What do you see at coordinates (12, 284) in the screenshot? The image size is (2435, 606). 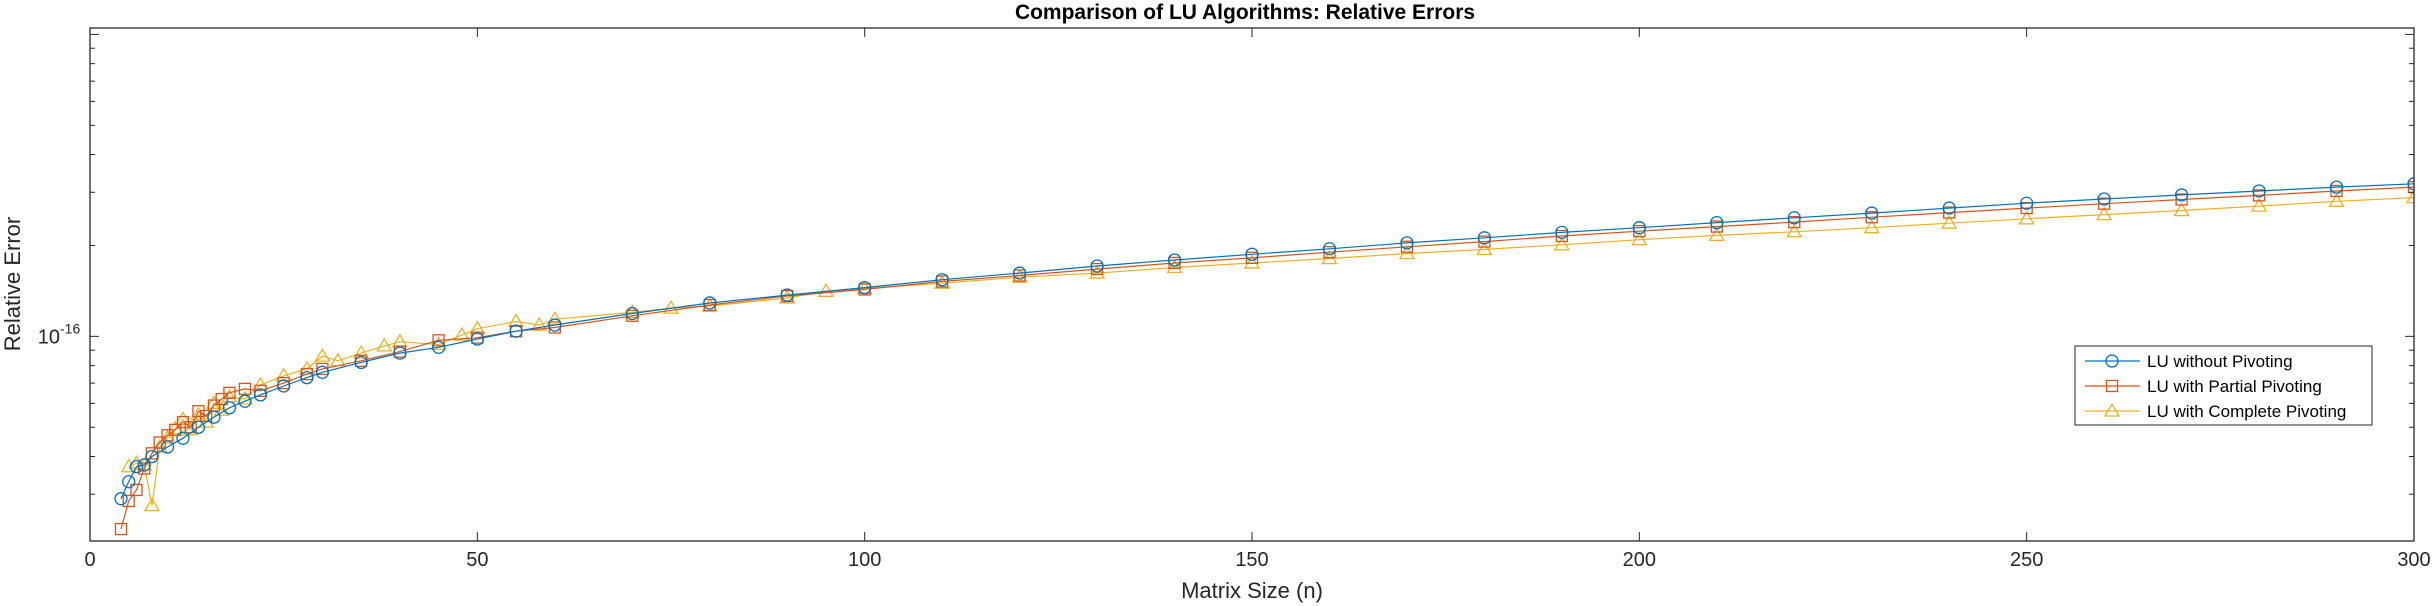 I see `y-axis-label: Relative Error` at bounding box center [12, 284].